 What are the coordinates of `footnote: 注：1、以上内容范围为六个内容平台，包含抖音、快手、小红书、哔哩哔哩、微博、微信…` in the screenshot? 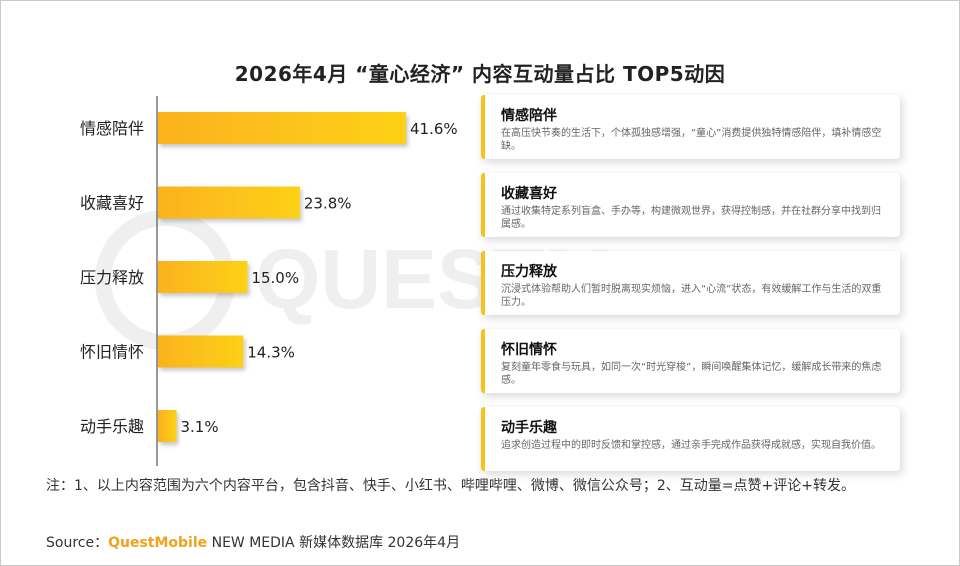 It's located at (451, 486).